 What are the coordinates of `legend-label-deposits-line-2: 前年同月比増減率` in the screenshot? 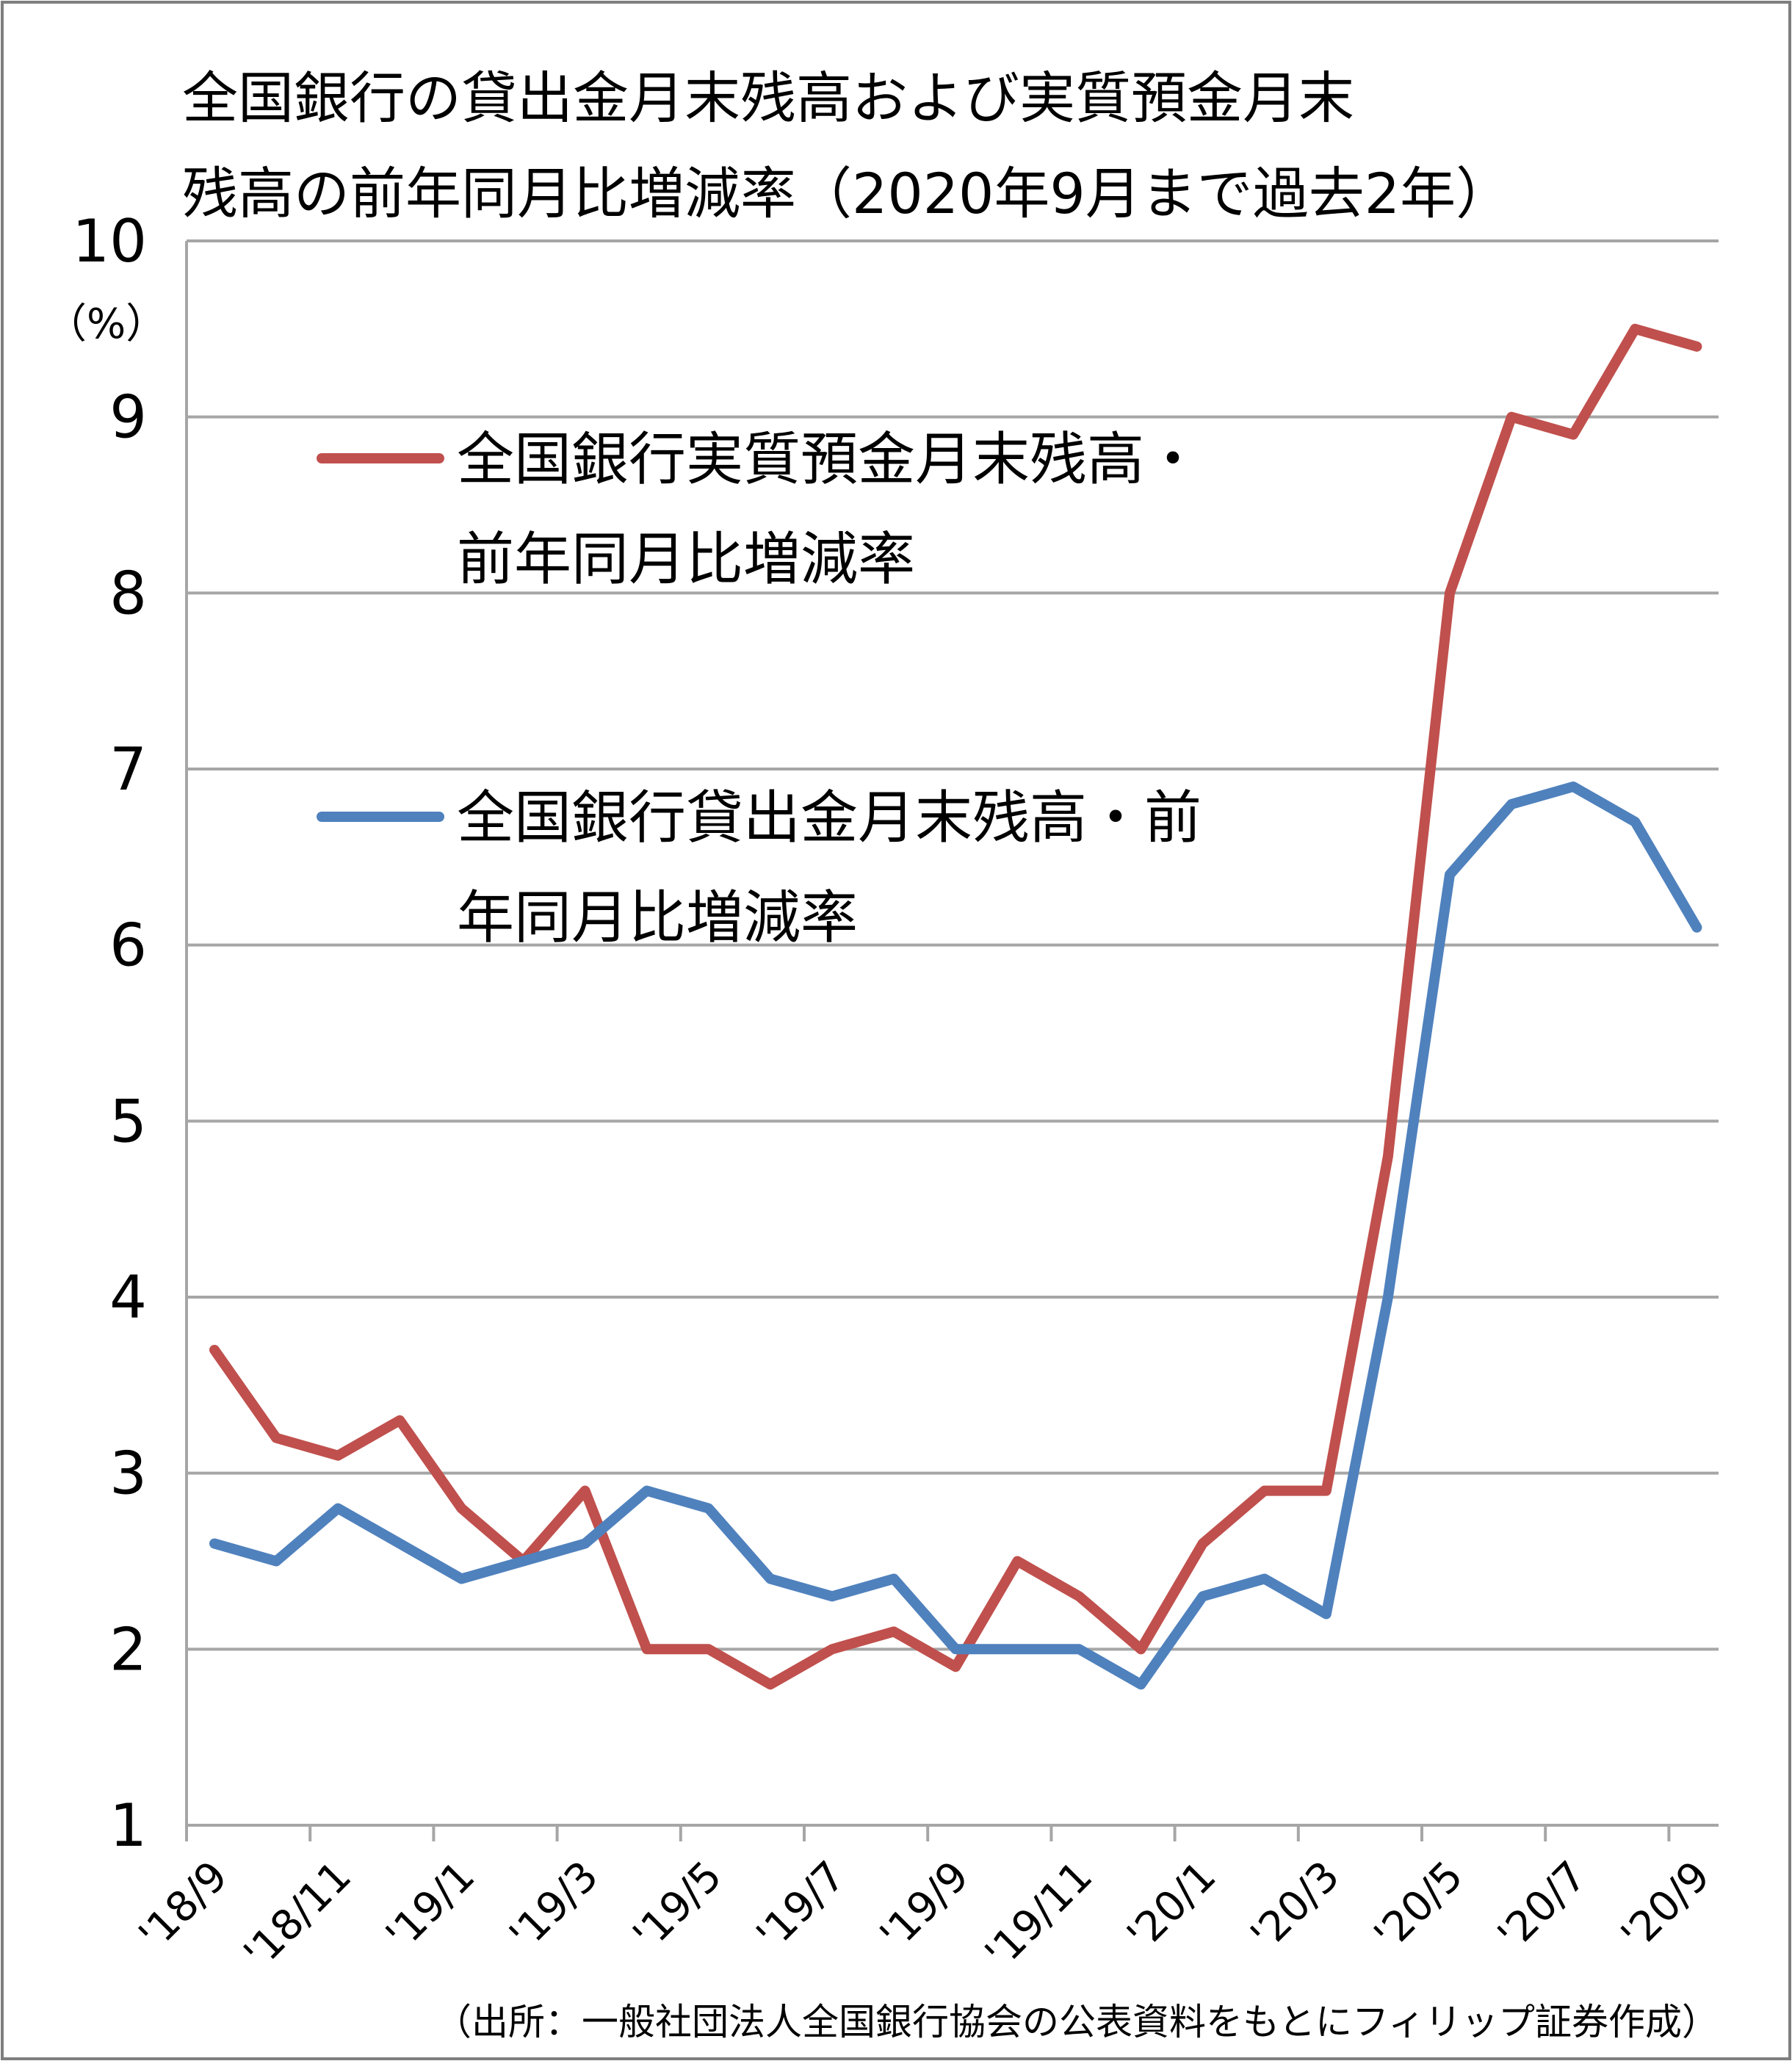 It's located at (686, 560).